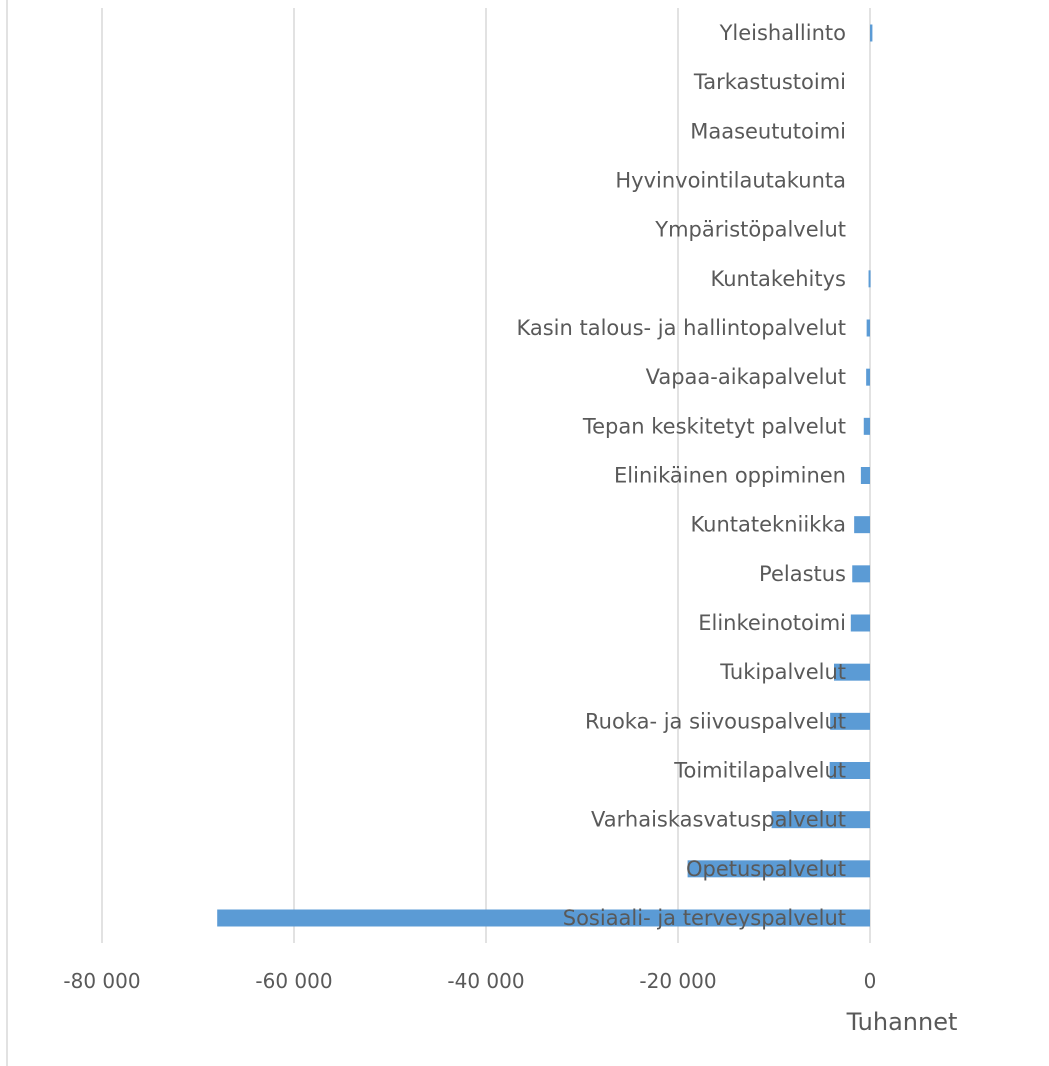 Image resolution: width=1049 pixels, height=1066 pixels. Describe the element at coordinates (101, 981) in the screenshot. I see `x-tick-label: -80 000` at that location.